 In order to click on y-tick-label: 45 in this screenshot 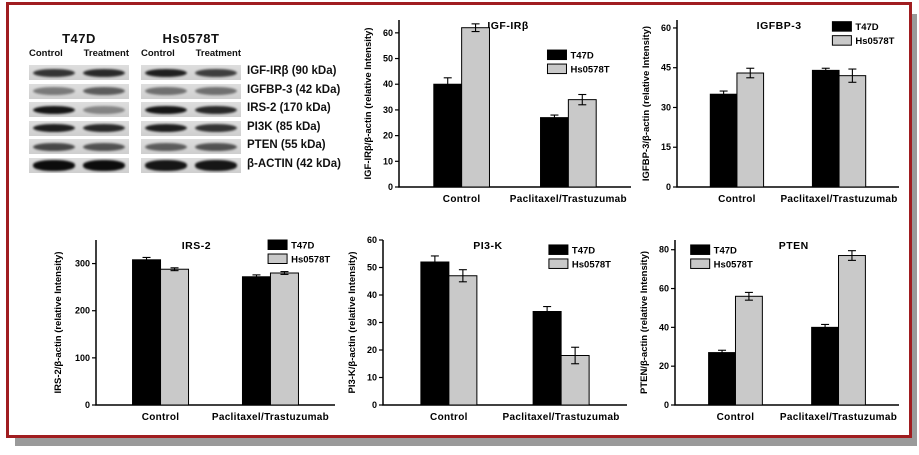, I will do `click(666, 68)`.